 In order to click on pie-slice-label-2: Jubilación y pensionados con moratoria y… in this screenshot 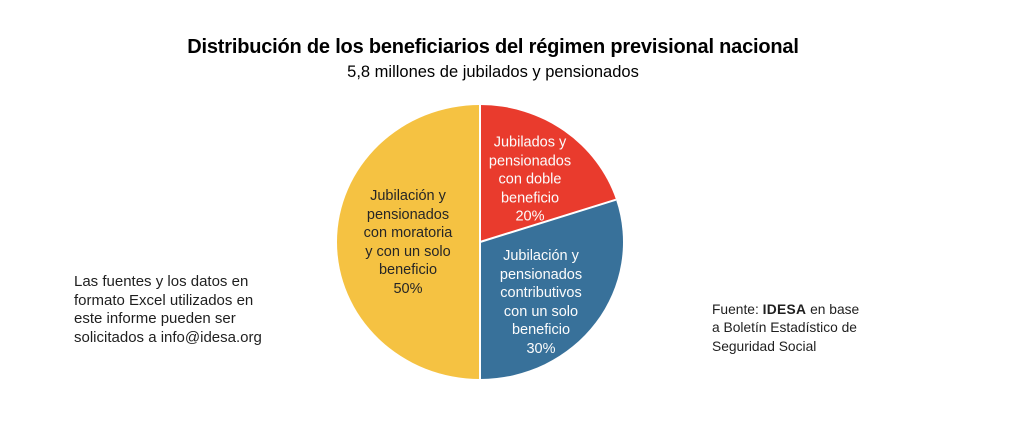, I will do `click(408, 243)`.